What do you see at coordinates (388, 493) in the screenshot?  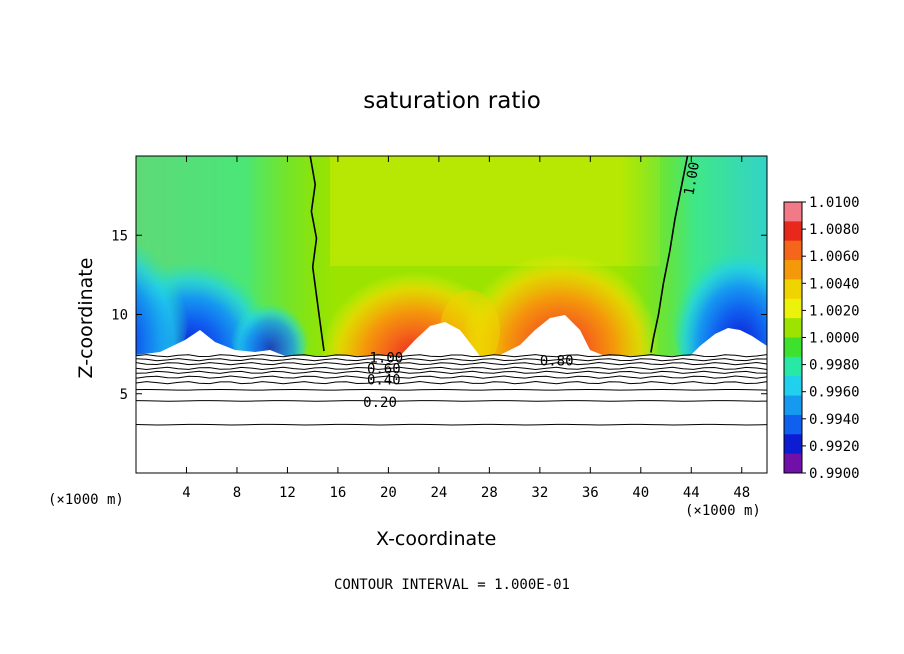 I see `x-tick-label: 20` at bounding box center [388, 493].